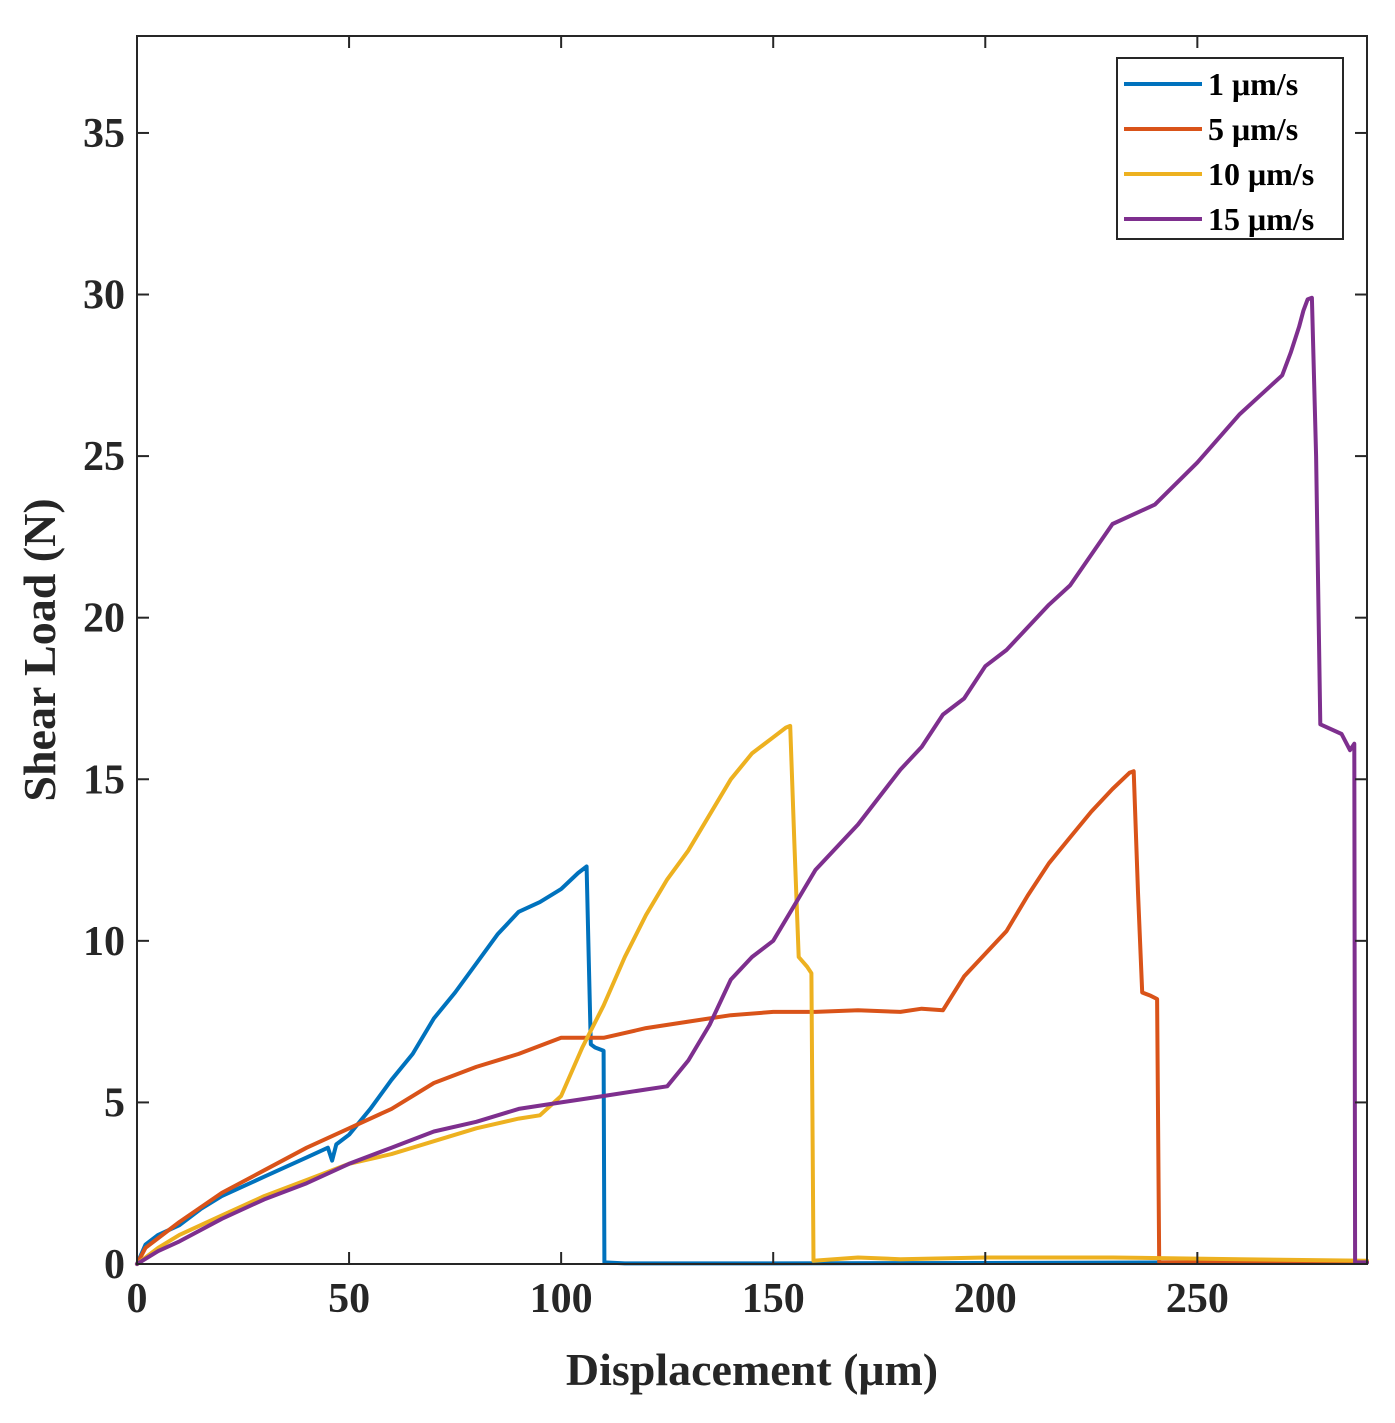 The height and width of the screenshot is (1423, 1395). What do you see at coordinates (104, 134) in the screenshot?
I see `y-tick-label-35: 35` at bounding box center [104, 134].